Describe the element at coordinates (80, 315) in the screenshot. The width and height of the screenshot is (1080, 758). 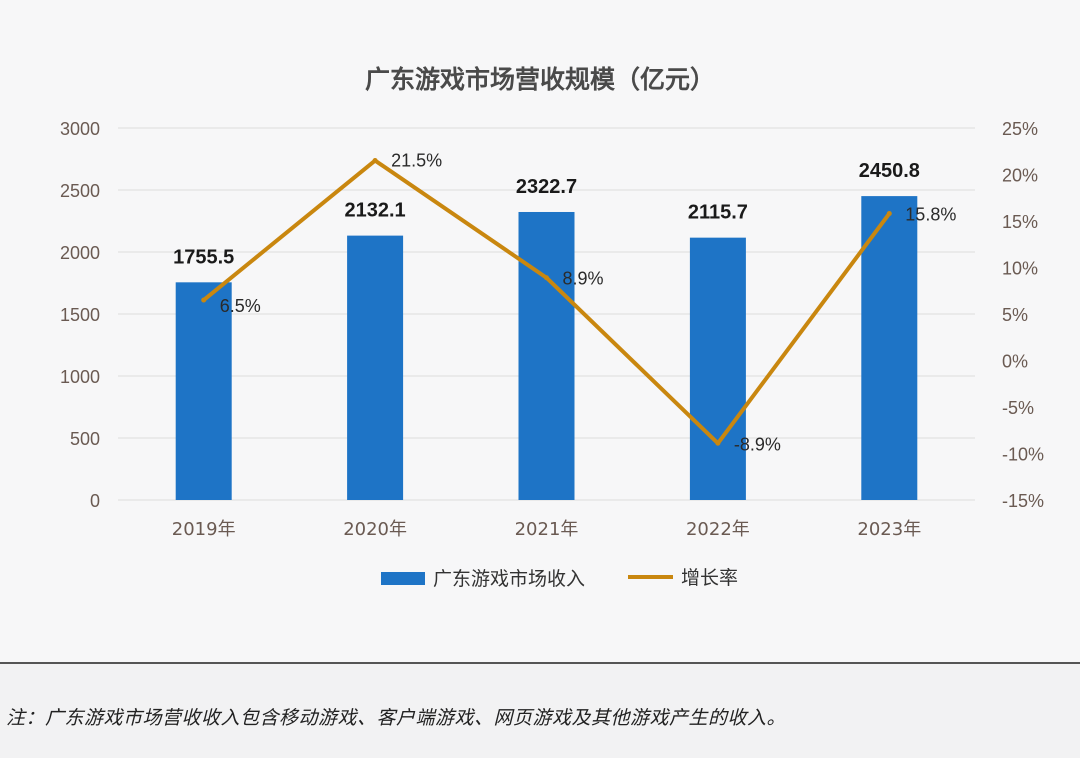
I see `y-left-tick-label: 1500` at that location.